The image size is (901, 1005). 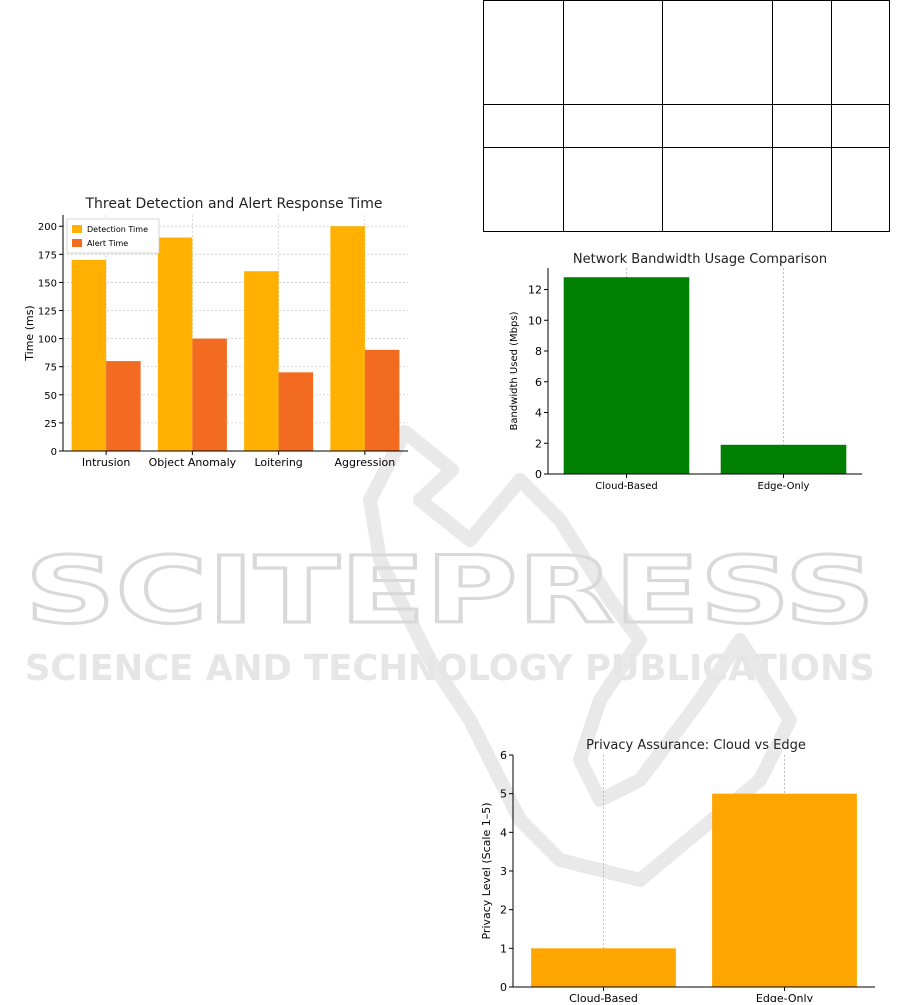 I want to click on y-tick-label: 8, so click(x=538, y=351).